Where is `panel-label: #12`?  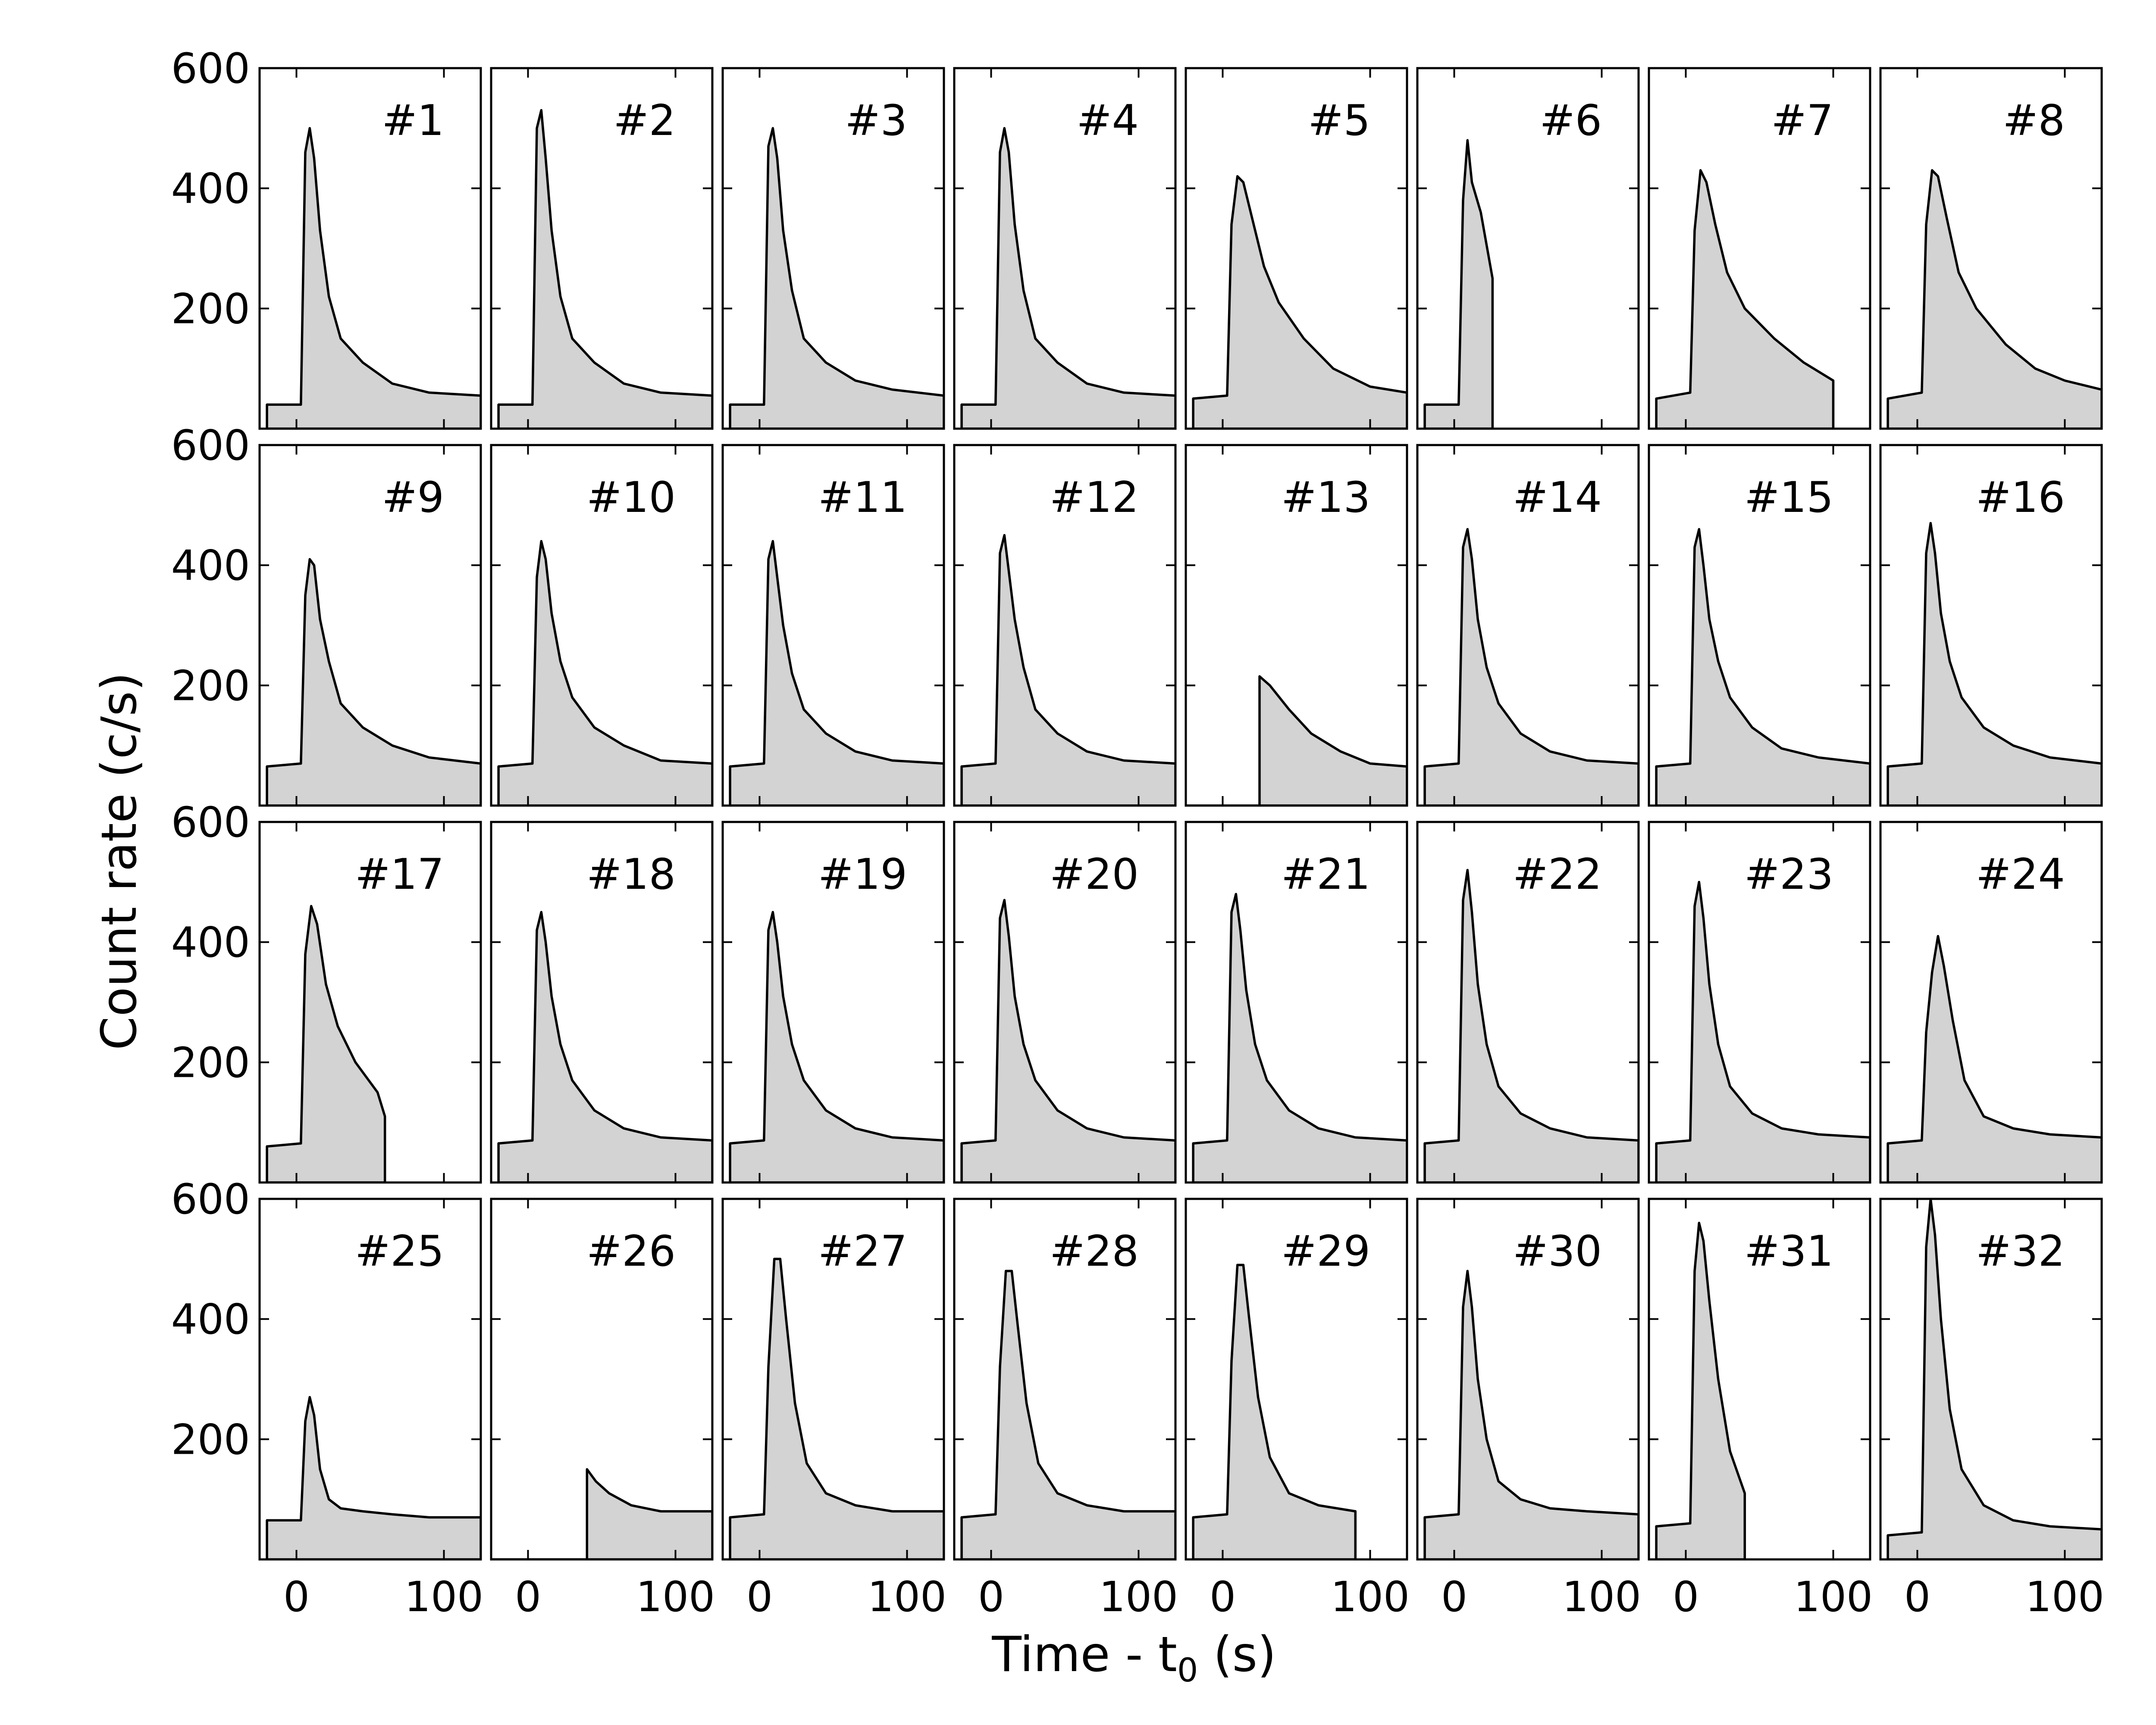
panel-label: #12 is located at coordinates (1094, 498).